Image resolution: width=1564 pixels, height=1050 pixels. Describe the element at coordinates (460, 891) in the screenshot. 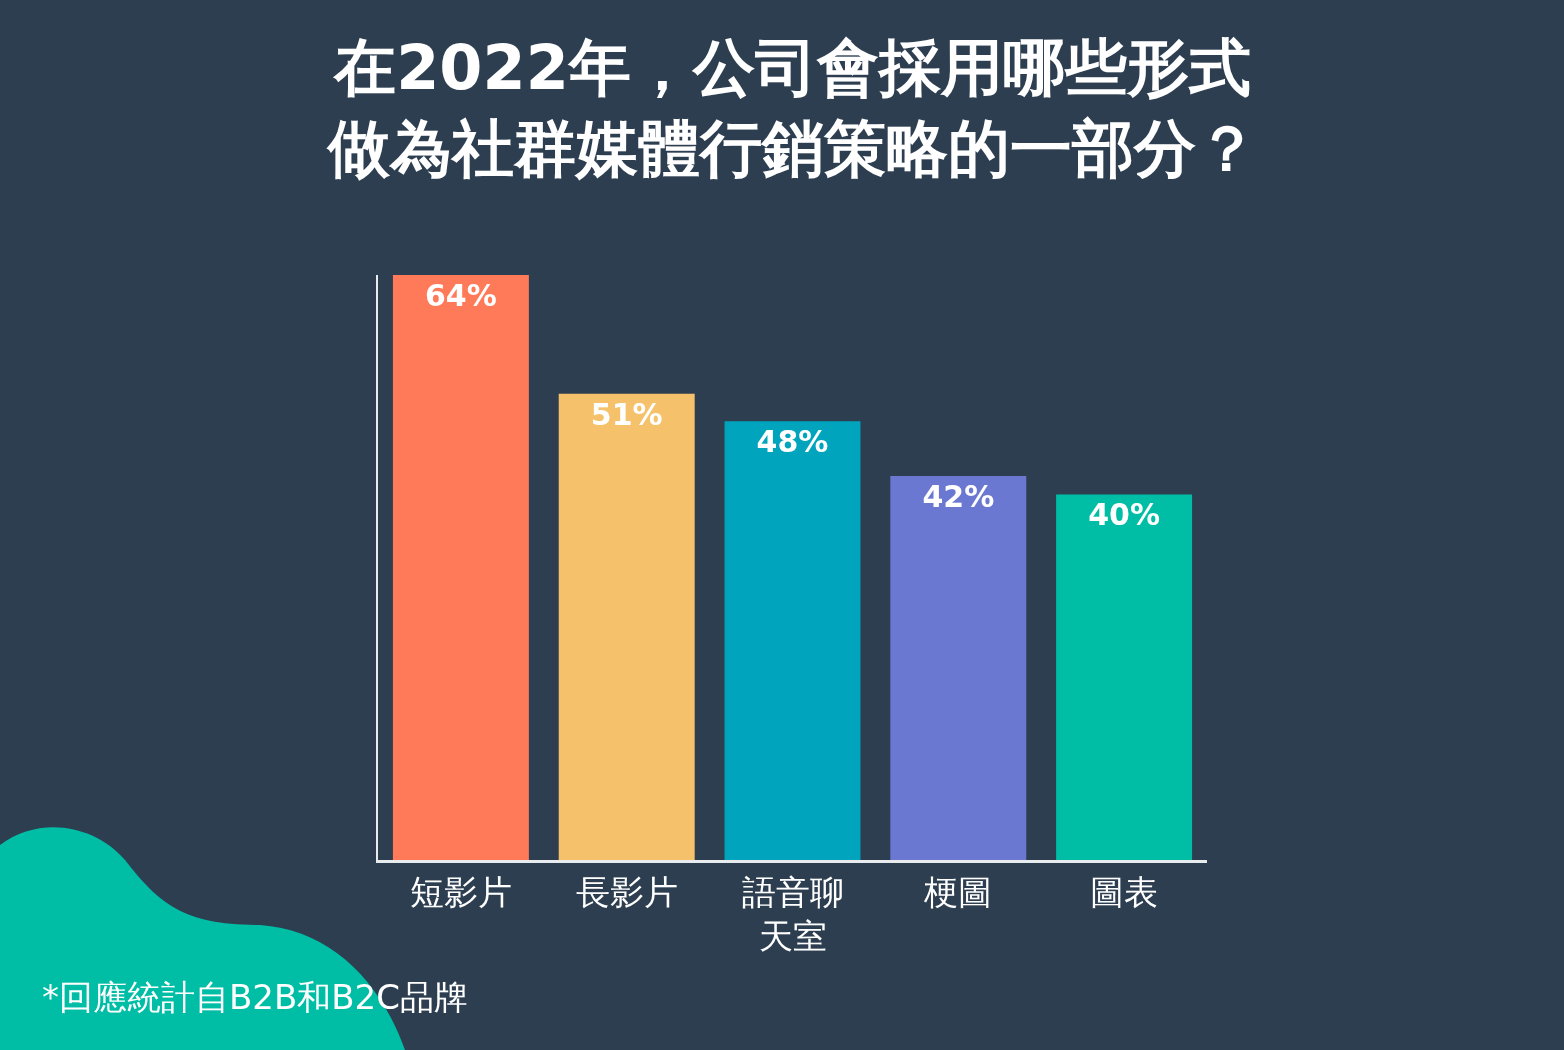

I see `x-tick-label: 短影片` at that location.